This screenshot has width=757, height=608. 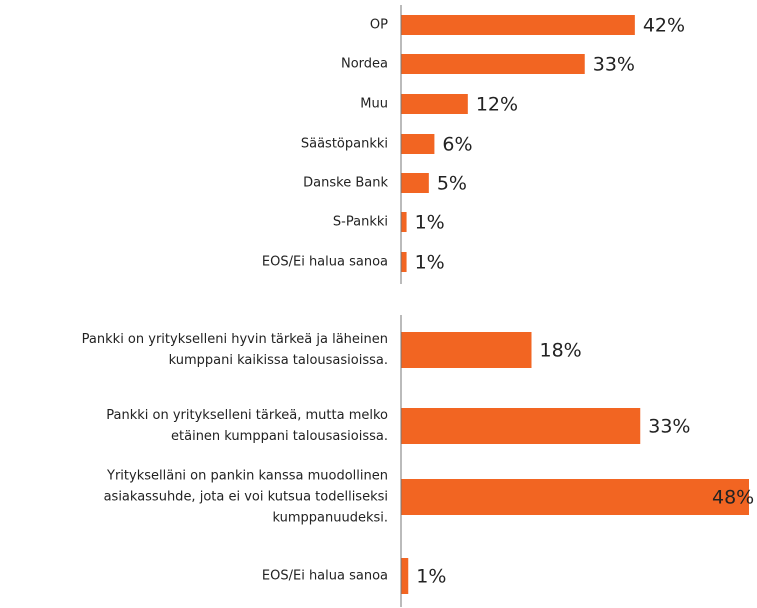 What do you see at coordinates (733, 498) in the screenshot?
I see `value-label: 48%` at bounding box center [733, 498].